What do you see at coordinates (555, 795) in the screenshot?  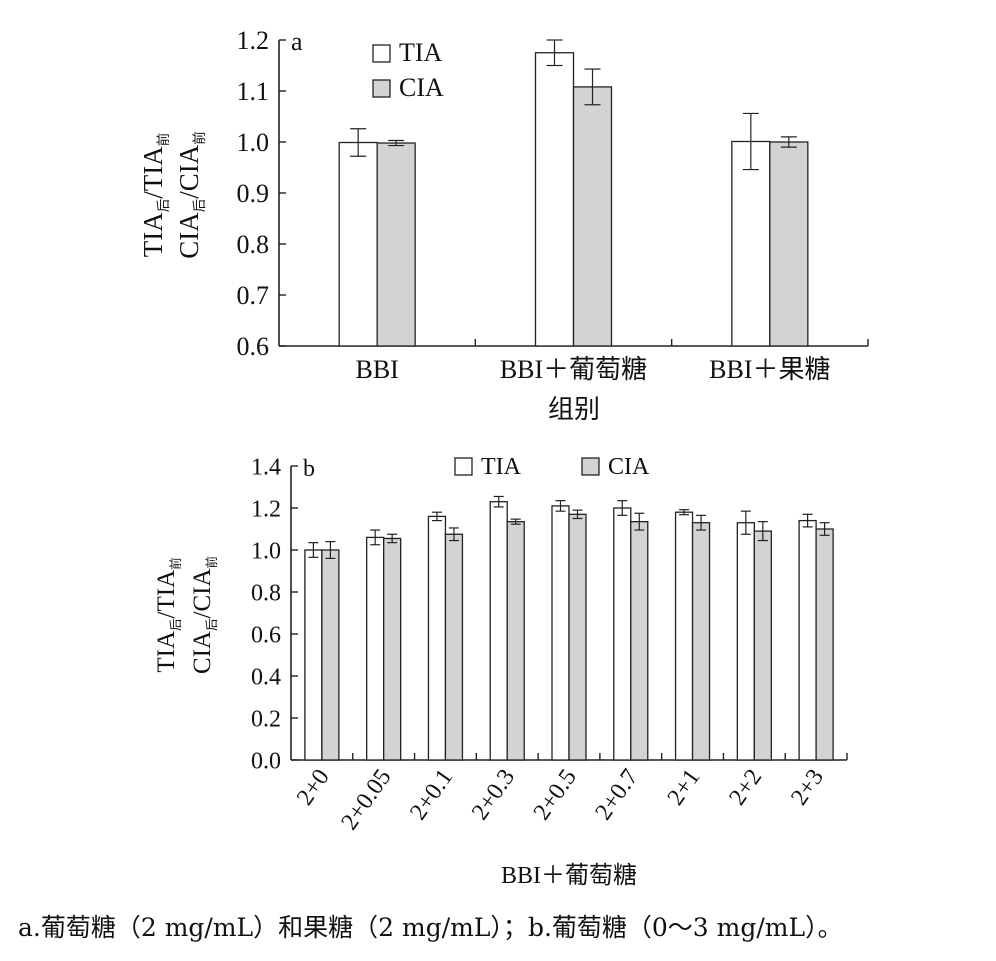 I see `x-tick-label: 2+0.5` at bounding box center [555, 795].